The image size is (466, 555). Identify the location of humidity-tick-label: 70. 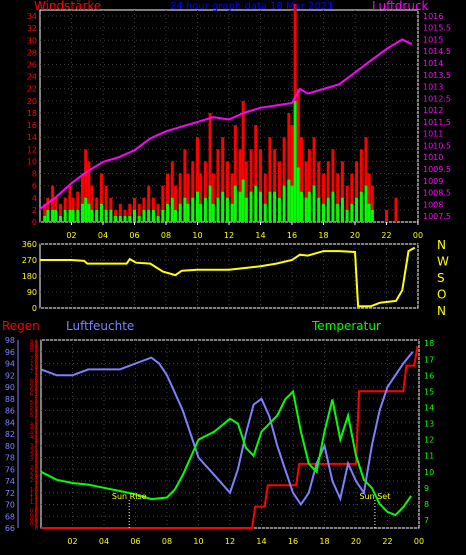
(10, 505).